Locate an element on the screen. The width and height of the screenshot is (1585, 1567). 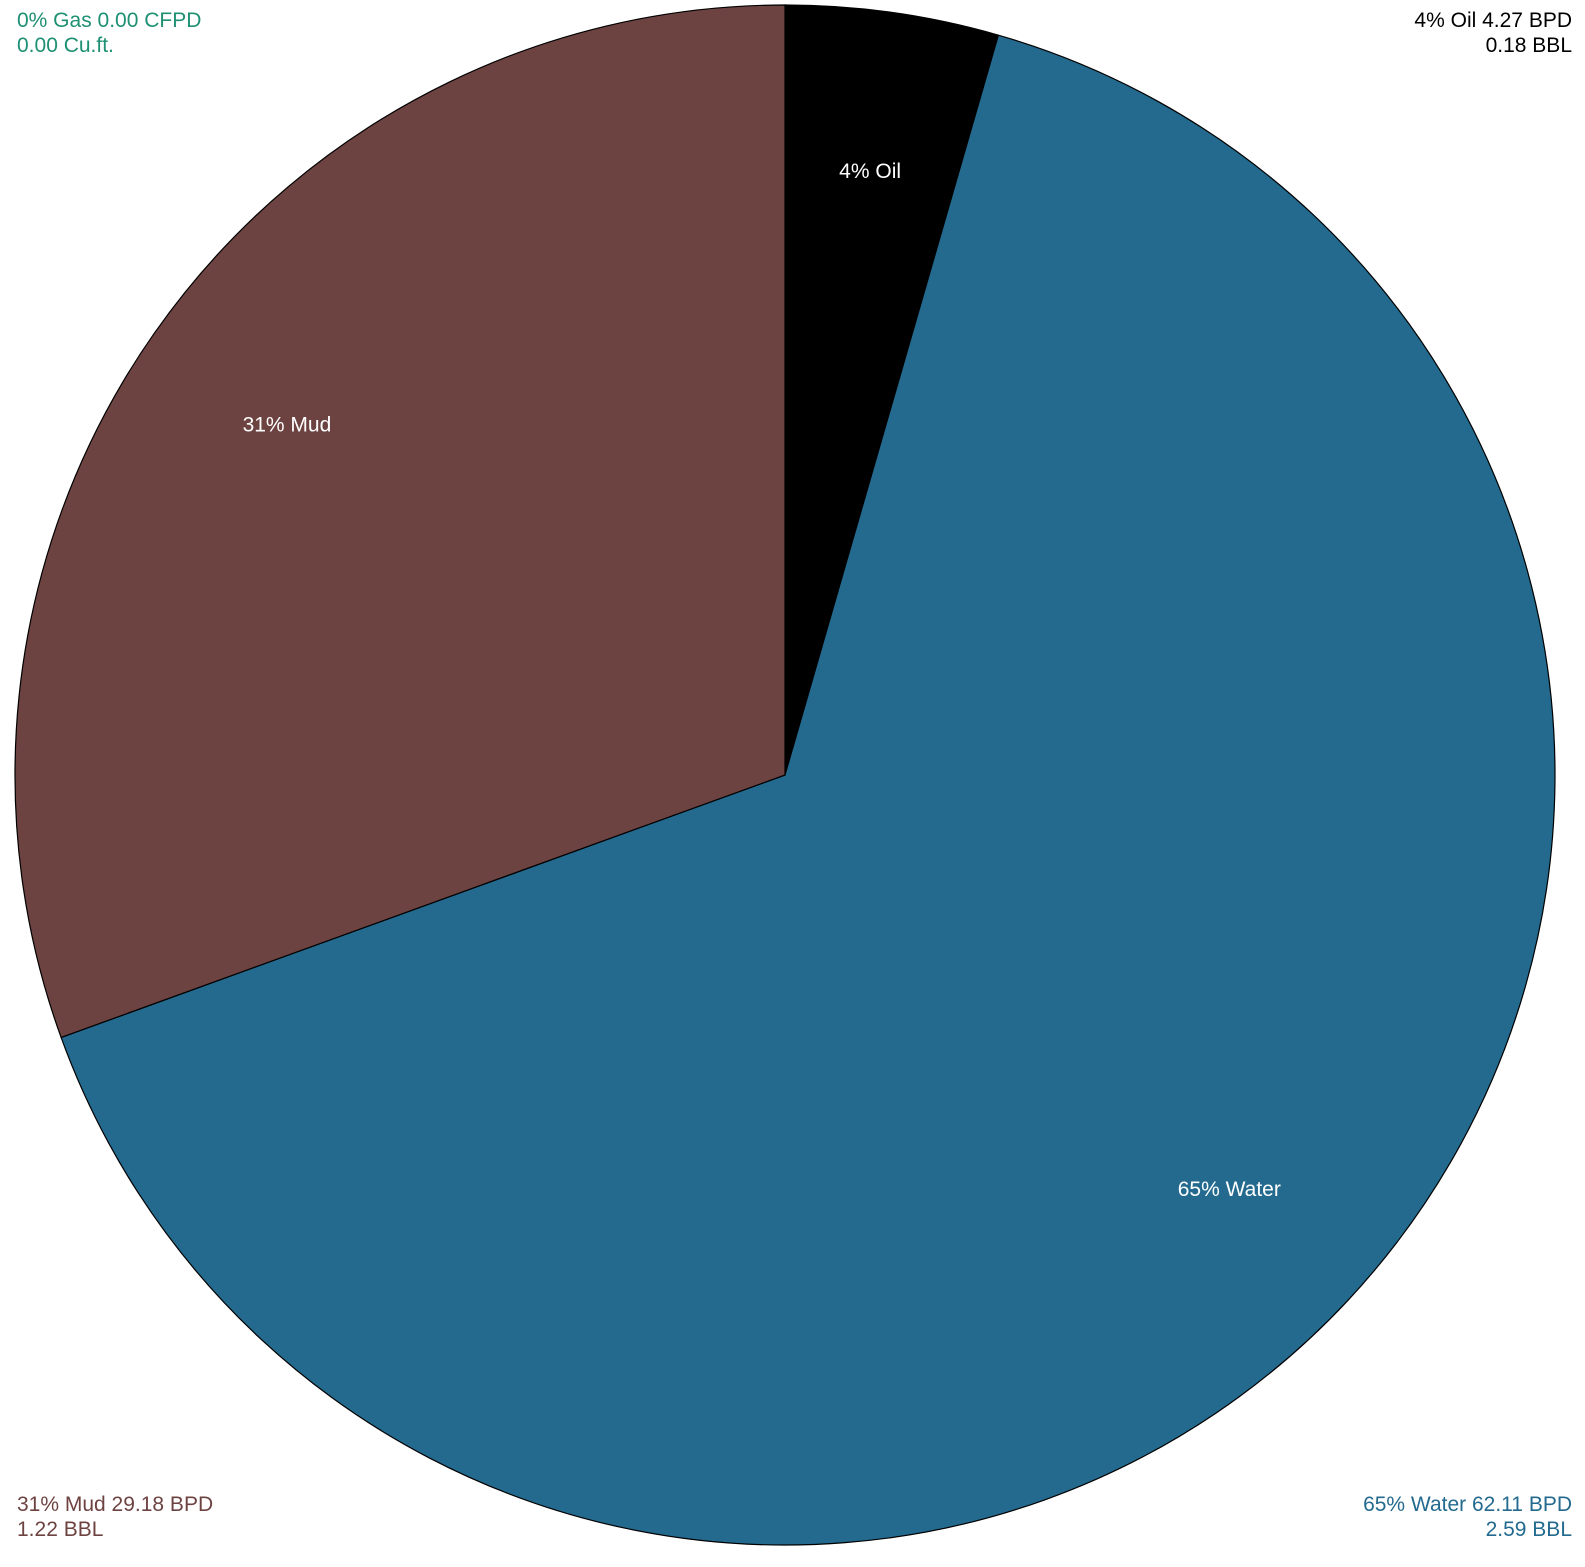
gas-rate-label: 0% Gas 0.00 CFPD is located at coordinates (109, 20).